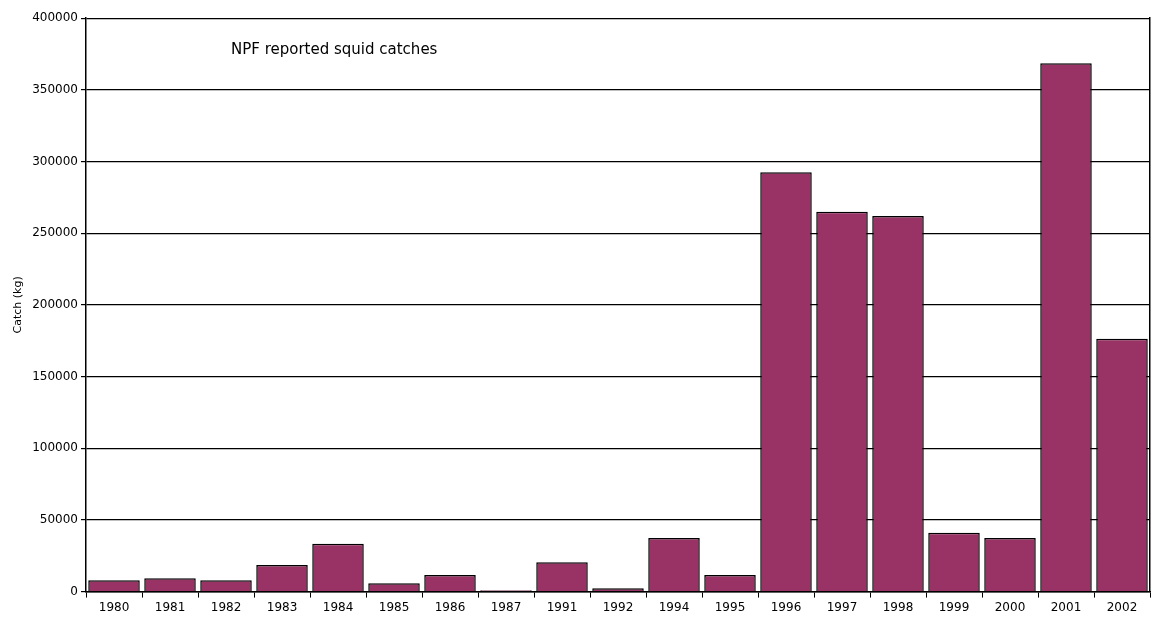 The image size is (1162, 626). I want to click on x-tick-label: 1981, so click(170, 606).